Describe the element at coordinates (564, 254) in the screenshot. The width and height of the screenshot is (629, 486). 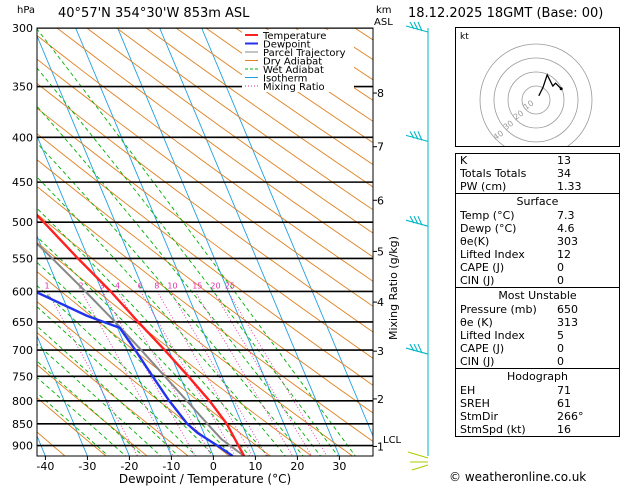
I see `index-value: 12` at that location.